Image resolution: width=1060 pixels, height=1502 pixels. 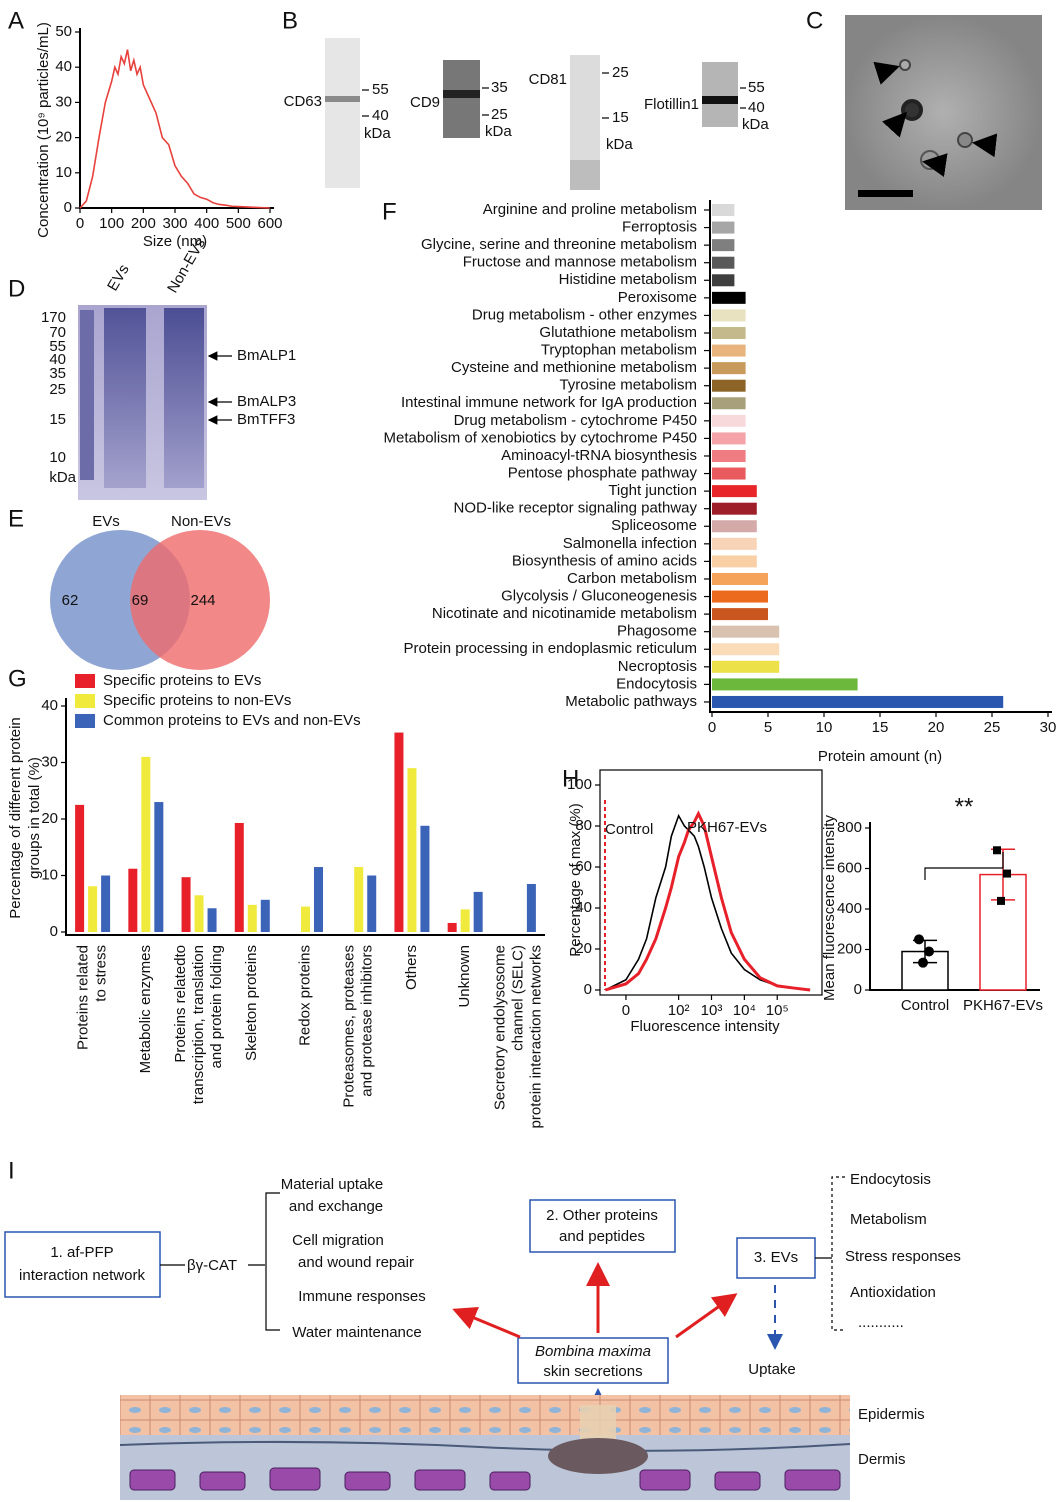 What do you see at coordinates (602, 1226) in the screenshot?
I see `box` at bounding box center [602, 1226].